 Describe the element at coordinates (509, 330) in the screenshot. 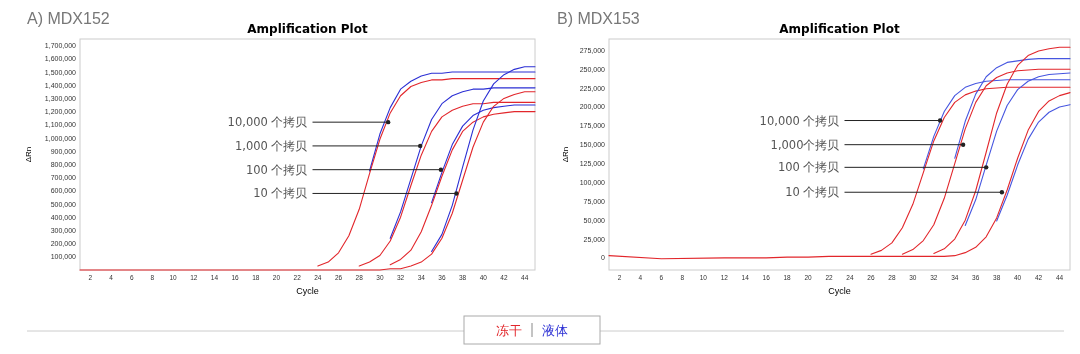

I see `text: 冻干` at that location.